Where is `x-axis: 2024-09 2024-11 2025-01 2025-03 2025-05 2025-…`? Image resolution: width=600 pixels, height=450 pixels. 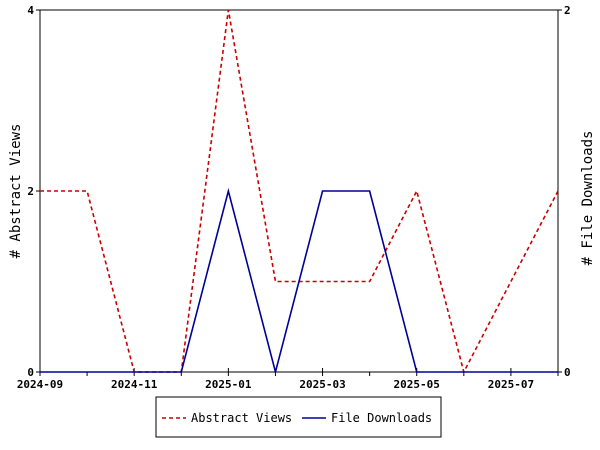
x-axis: 2024-09 2024-11 2025-01 2025-03 2025-05 2025-… is located at coordinates (288, 379).